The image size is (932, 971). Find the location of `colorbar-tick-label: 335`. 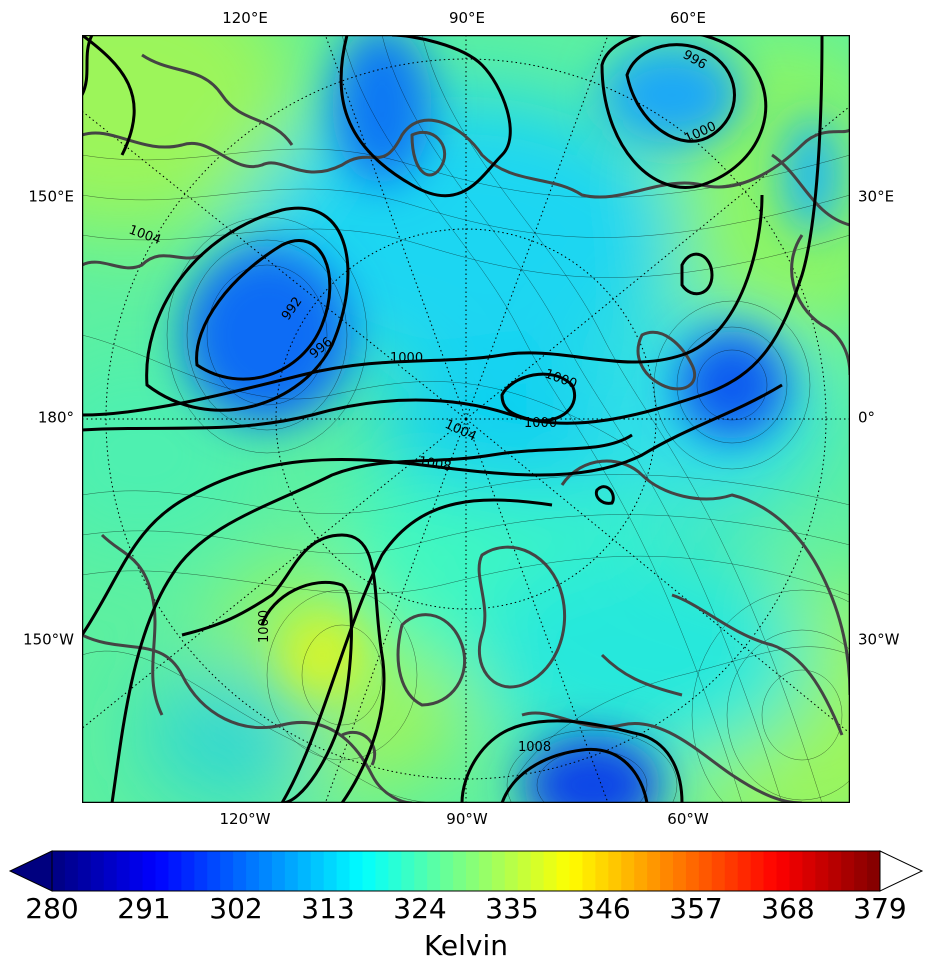

colorbar-tick-label: 335 is located at coordinates (512, 908).